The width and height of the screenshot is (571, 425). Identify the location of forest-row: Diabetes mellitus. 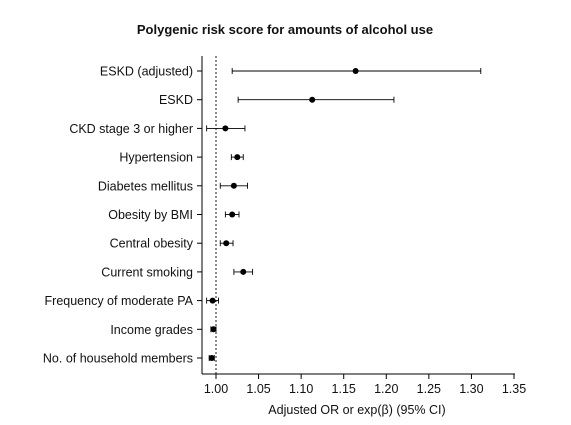
(173, 186).